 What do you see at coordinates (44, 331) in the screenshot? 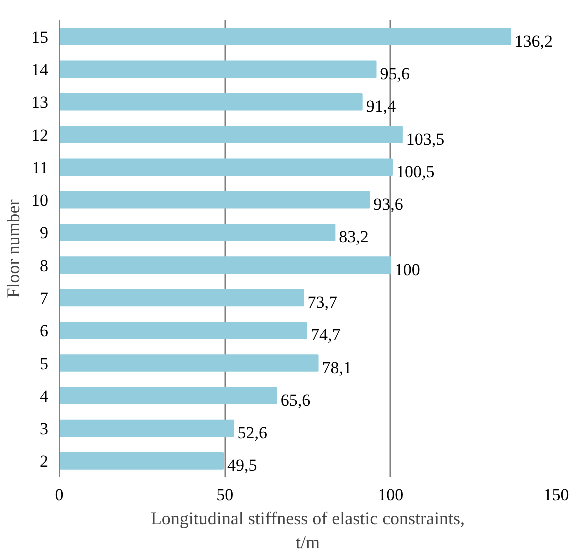
I see `y-tick-label: 6` at bounding box center [44, 331].